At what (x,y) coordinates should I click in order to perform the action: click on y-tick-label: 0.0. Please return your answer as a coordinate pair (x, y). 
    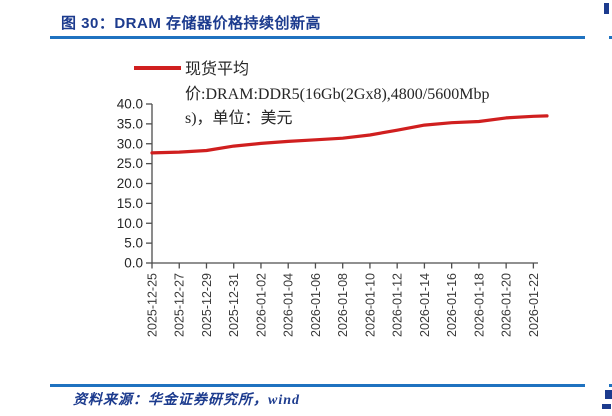
    Looking at the image, I should click on (133, 263).